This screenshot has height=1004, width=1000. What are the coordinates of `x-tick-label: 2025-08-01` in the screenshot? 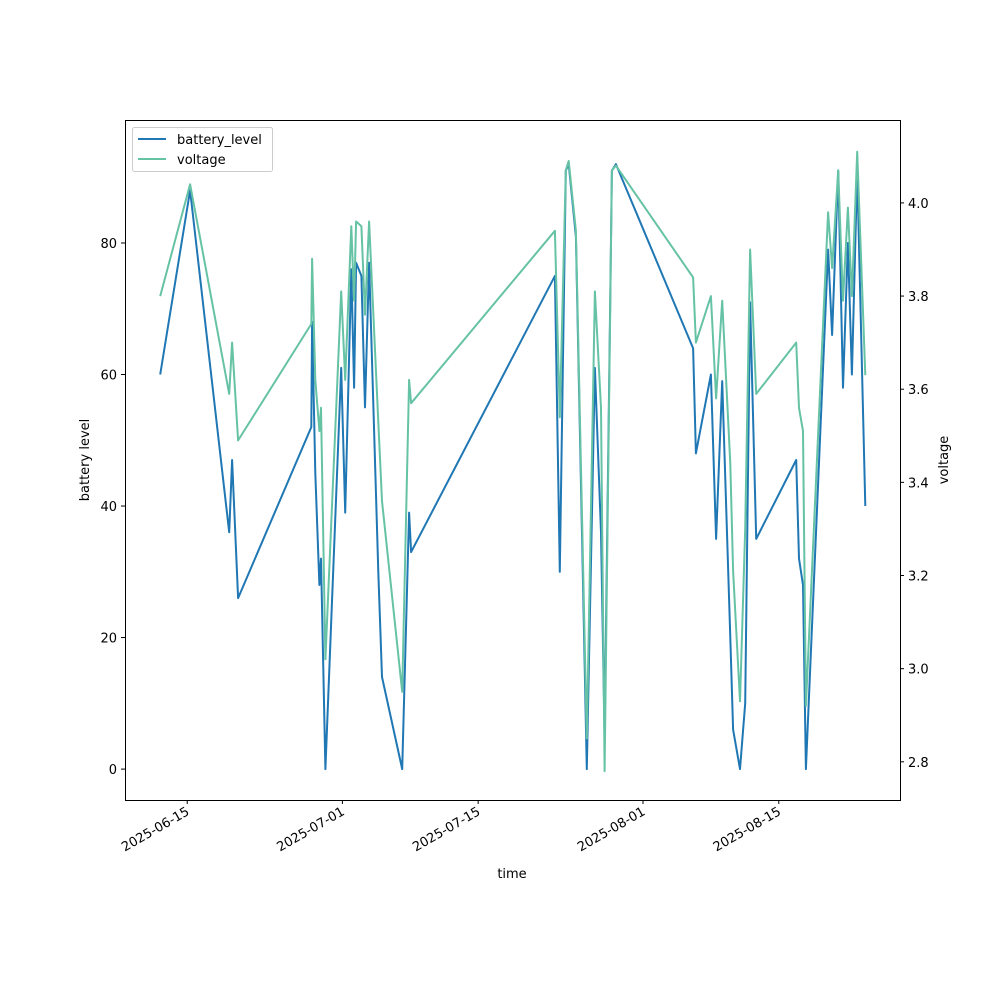 It's located at (611, 829).